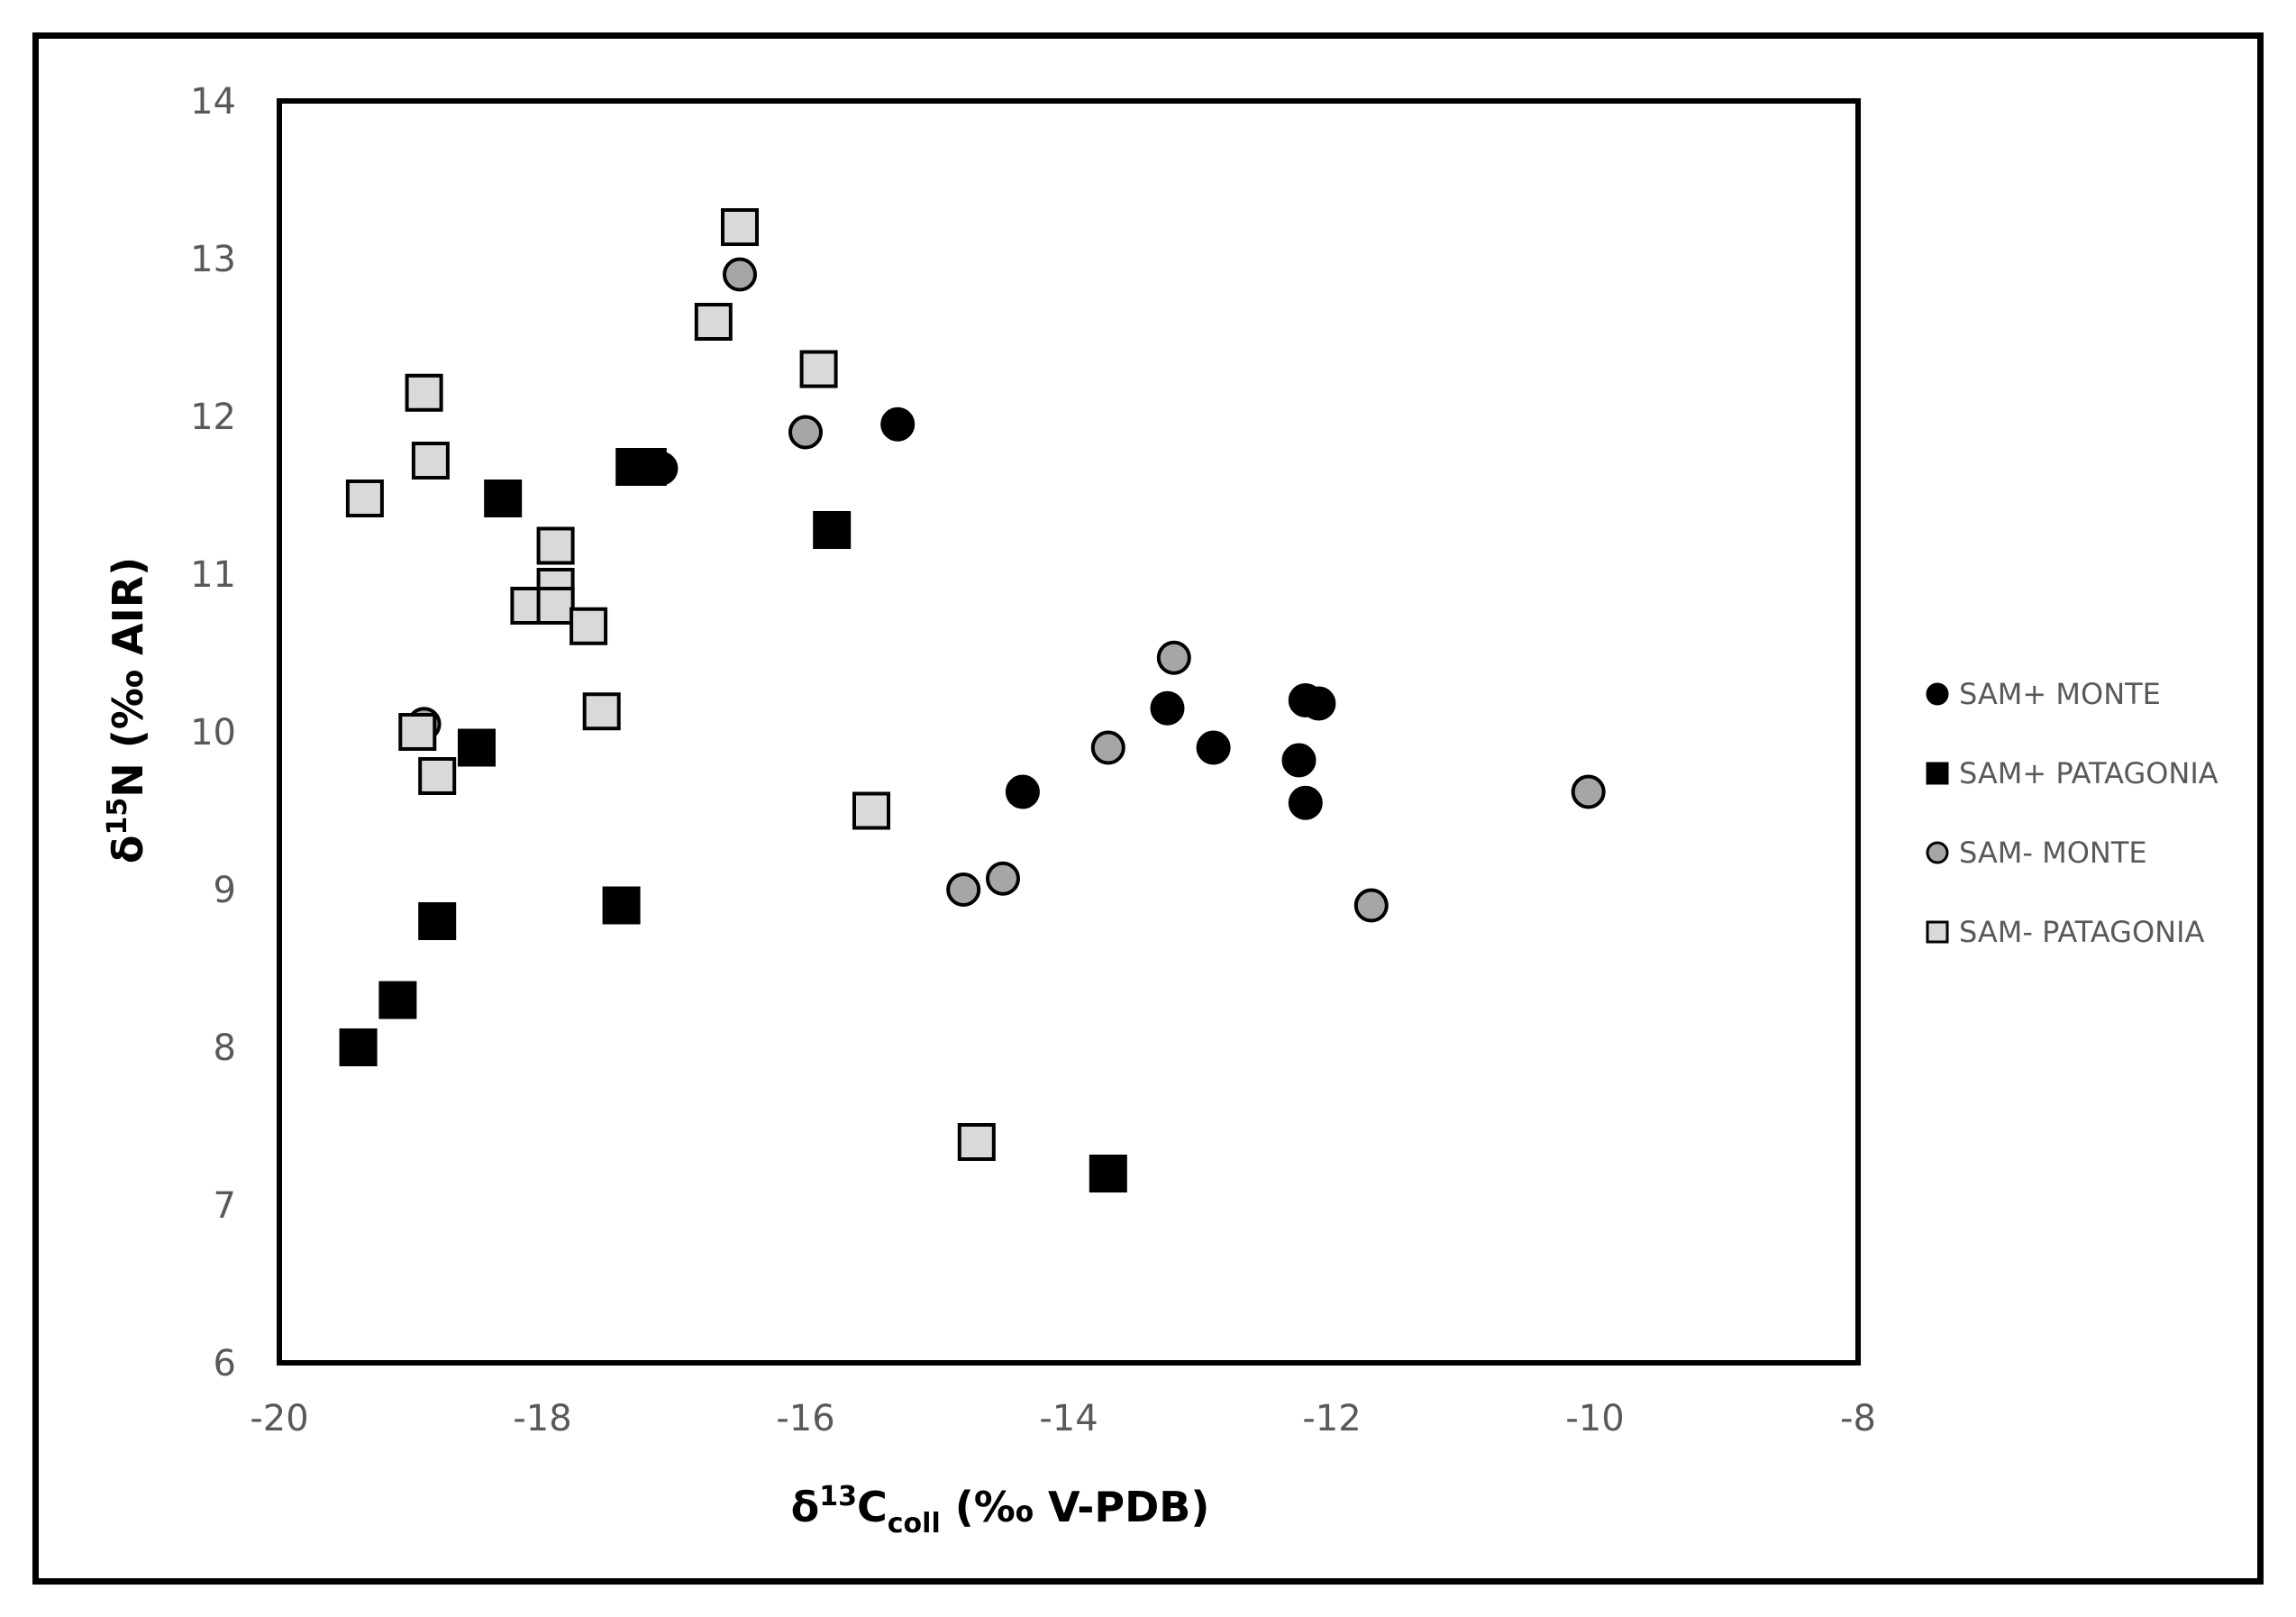  I want to click on x-tick-label: -16, so click(805, 1418).